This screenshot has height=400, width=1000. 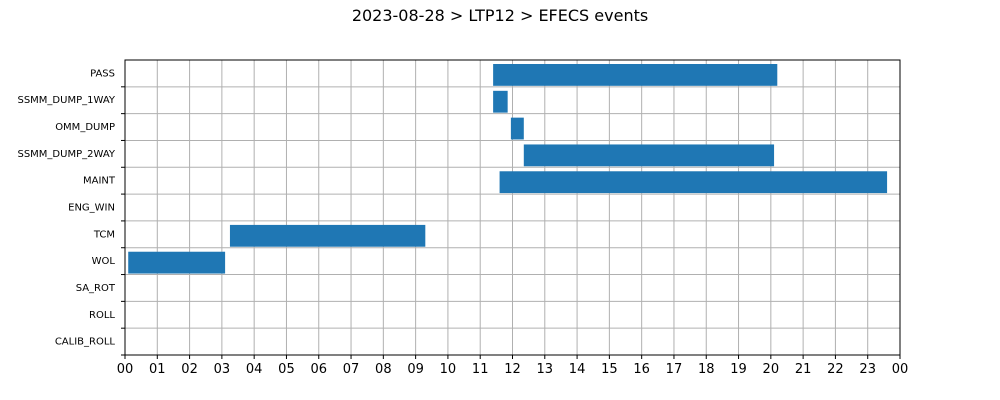 I want to click on chart-title: 2023-08-28 > LTP12 > EFECS events, so click(x=500, y=15).